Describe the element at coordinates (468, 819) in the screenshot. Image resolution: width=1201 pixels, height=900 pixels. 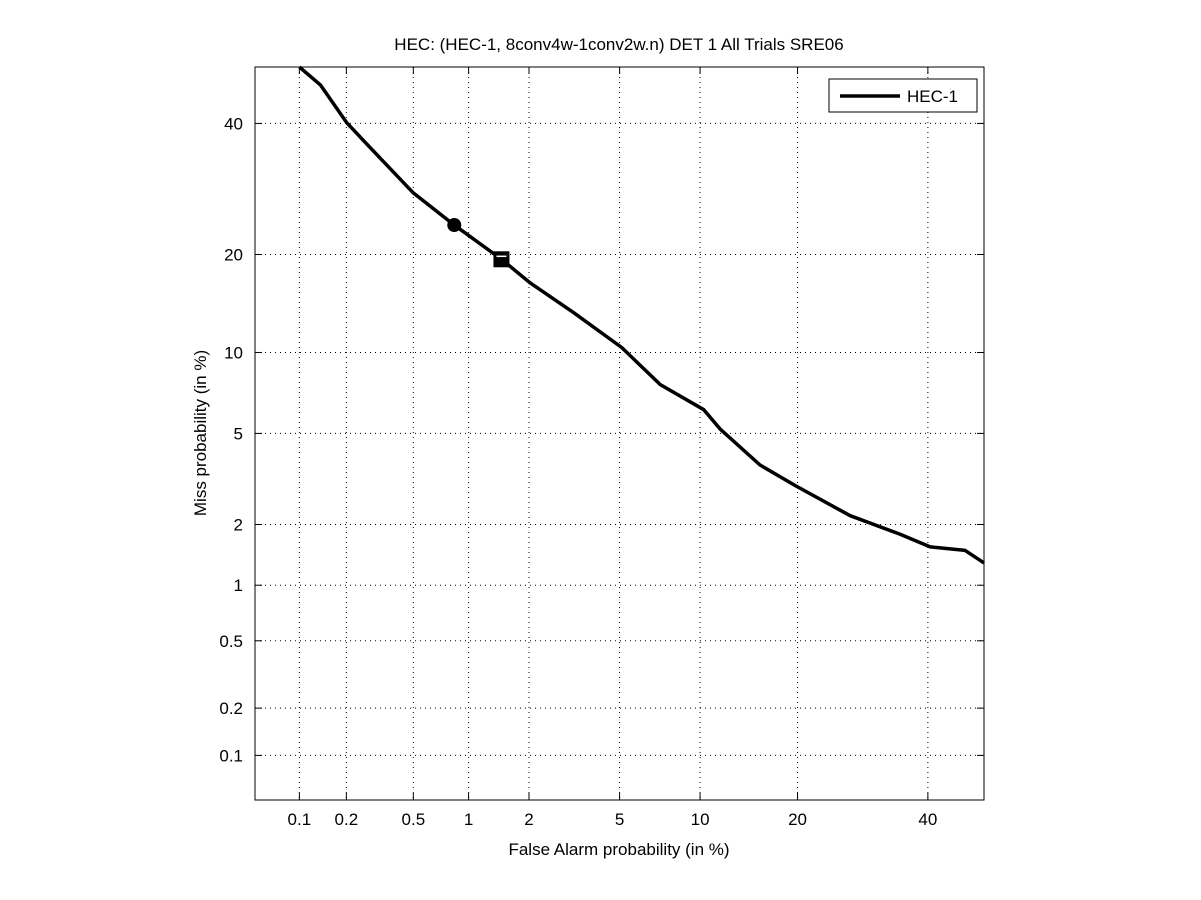
I see `x-tick-label: 1` at that location.